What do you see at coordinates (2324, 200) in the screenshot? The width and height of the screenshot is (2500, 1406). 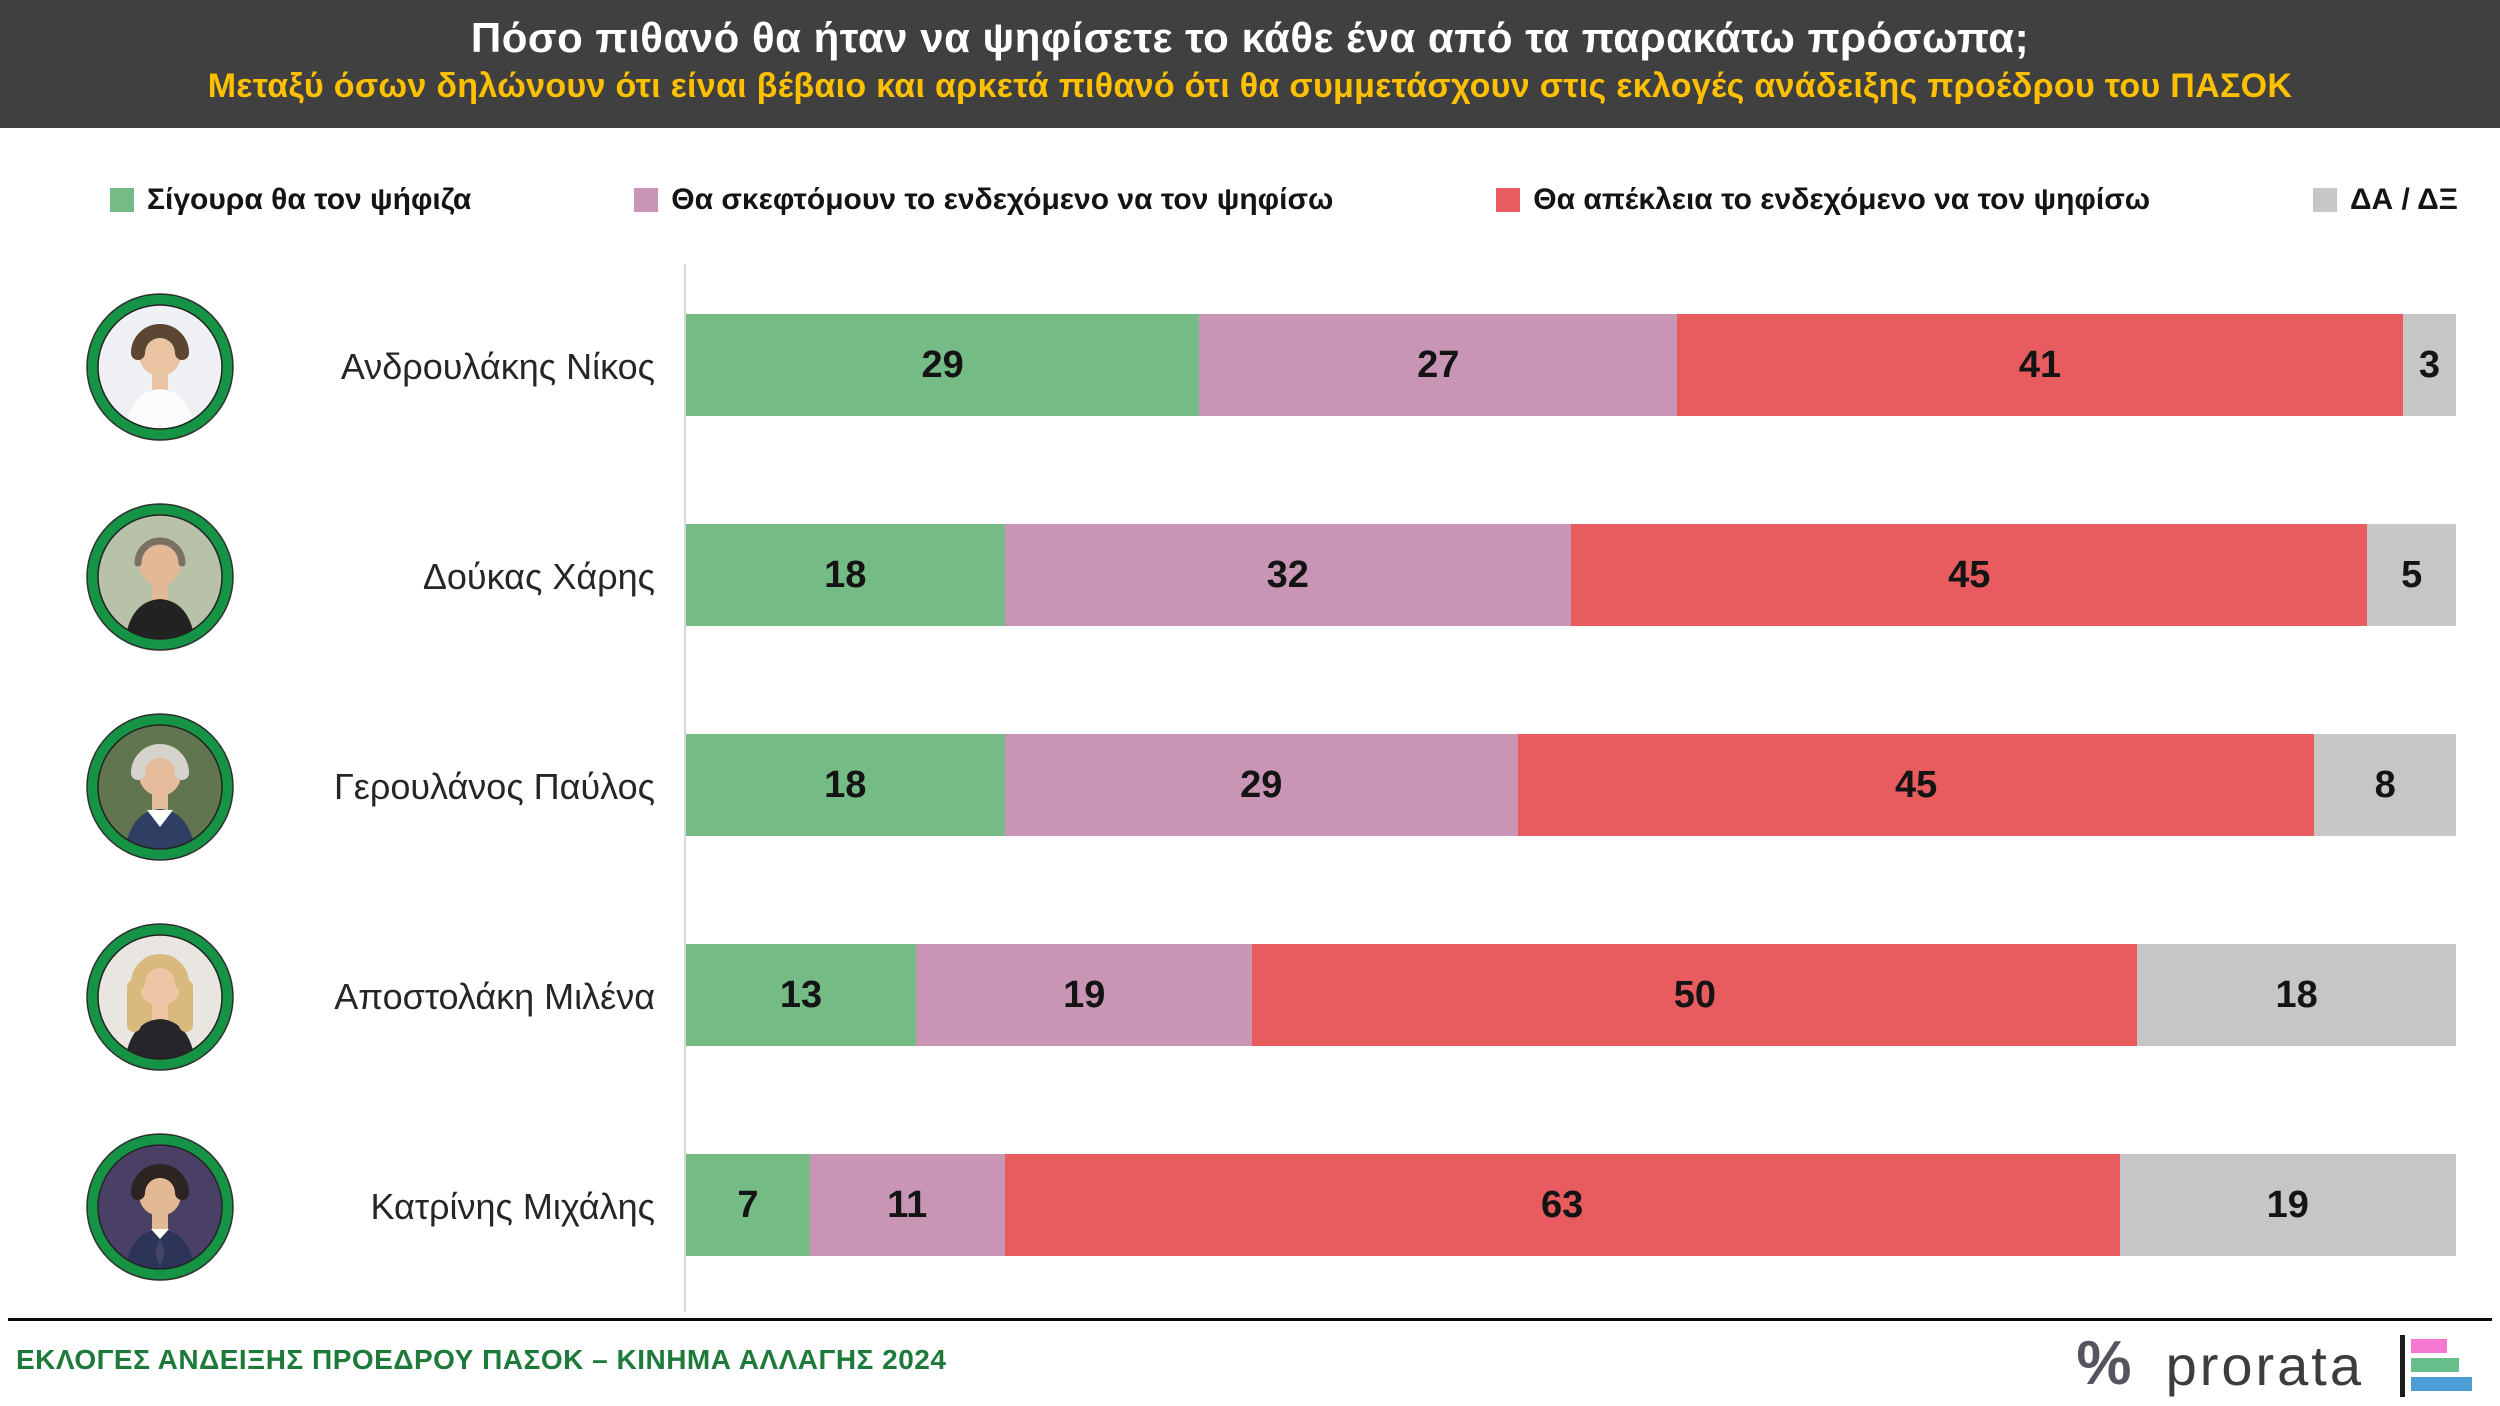 I see `legend-swatch-gray` at bounding box center [2324, 200].